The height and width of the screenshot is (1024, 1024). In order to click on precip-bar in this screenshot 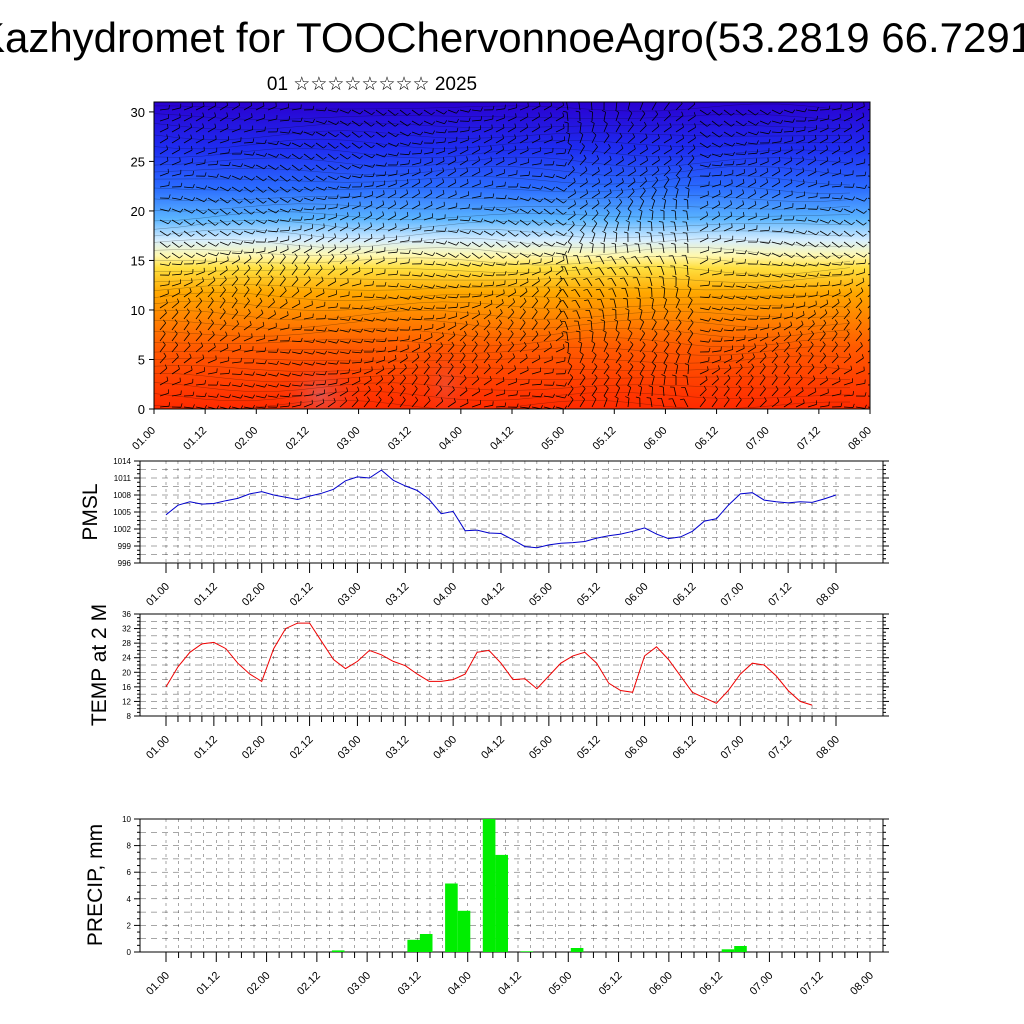, I will do `click(728, 950)`.